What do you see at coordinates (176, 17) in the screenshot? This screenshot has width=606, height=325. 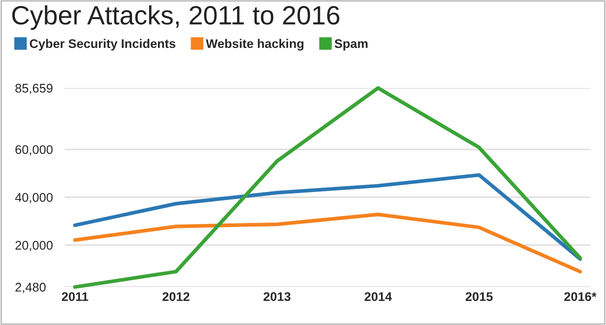 I see `chart-title: Cyber Attacks, 2011 to 2016` at bounding box center [176, 17].